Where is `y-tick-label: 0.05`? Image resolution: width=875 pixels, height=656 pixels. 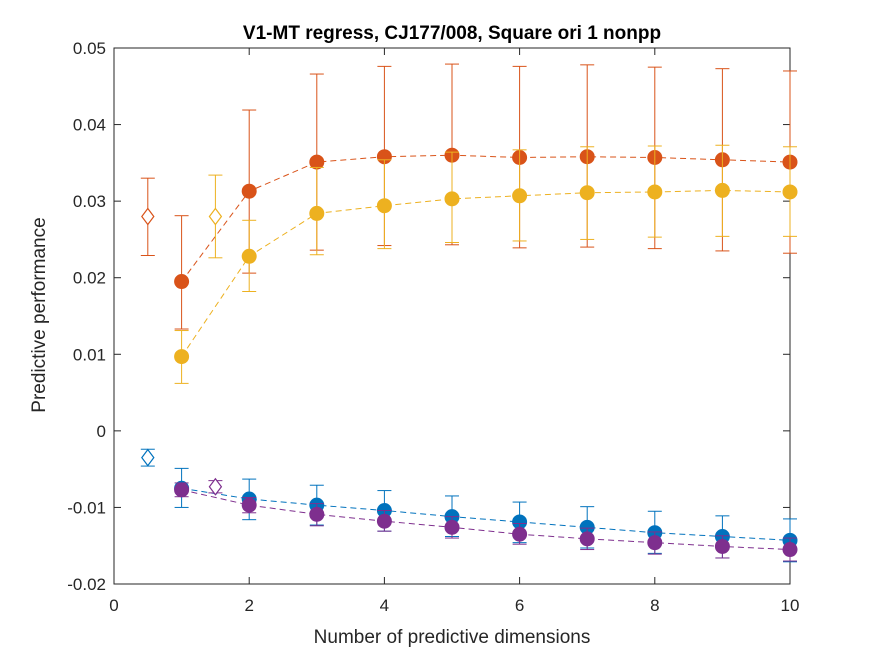
y-tick-label: 0.05 is located at coordinates (89, 48).